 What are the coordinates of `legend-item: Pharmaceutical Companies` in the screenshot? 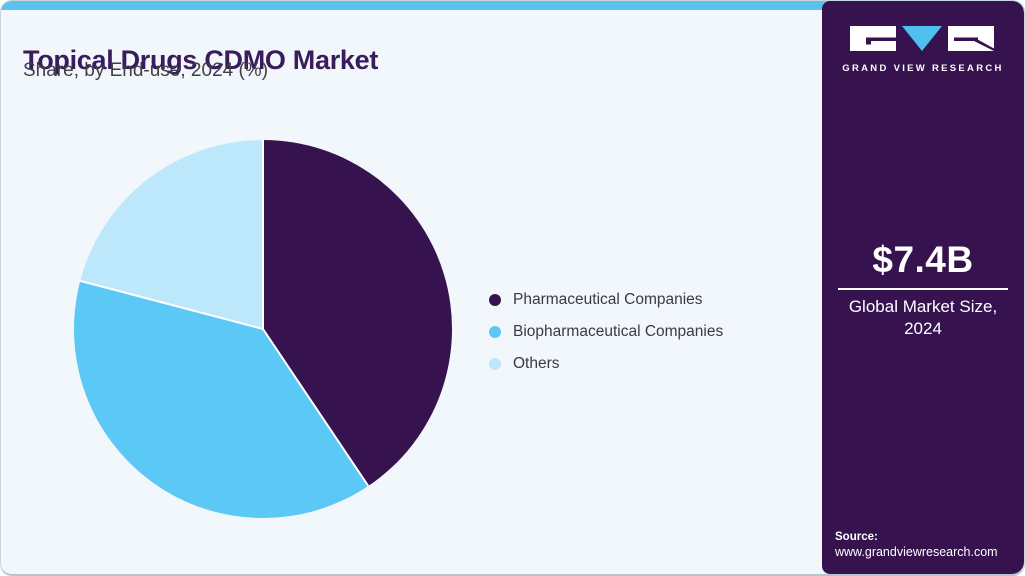 It's located at (606, 299).